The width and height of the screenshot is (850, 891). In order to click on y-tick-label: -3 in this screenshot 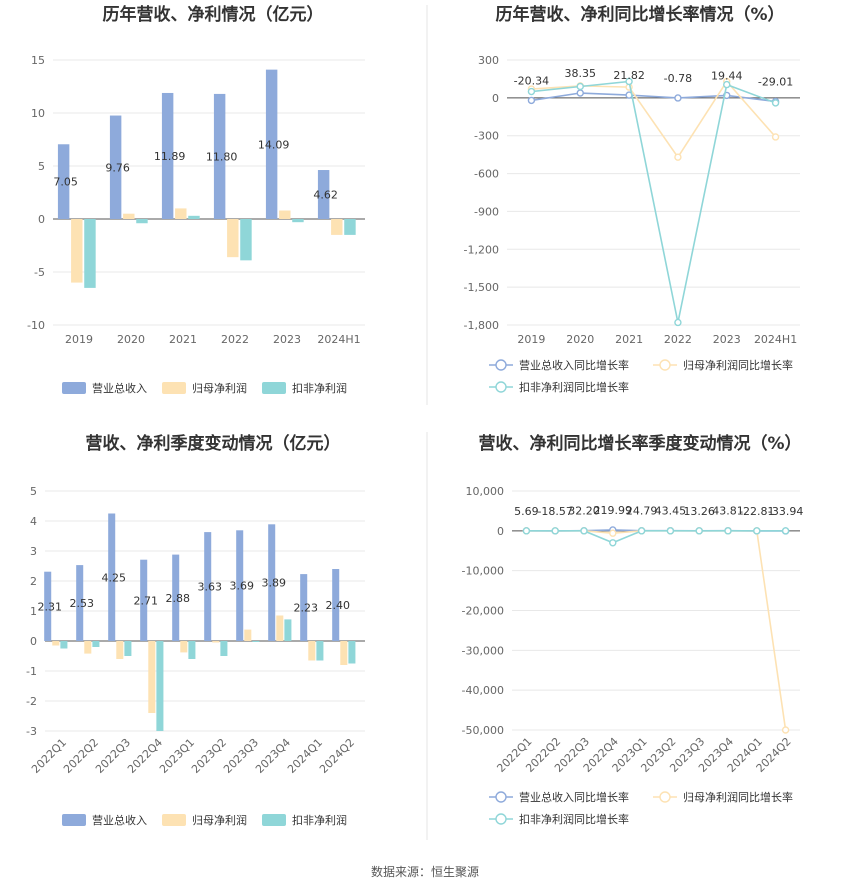, I will do `click(31, 731)`.